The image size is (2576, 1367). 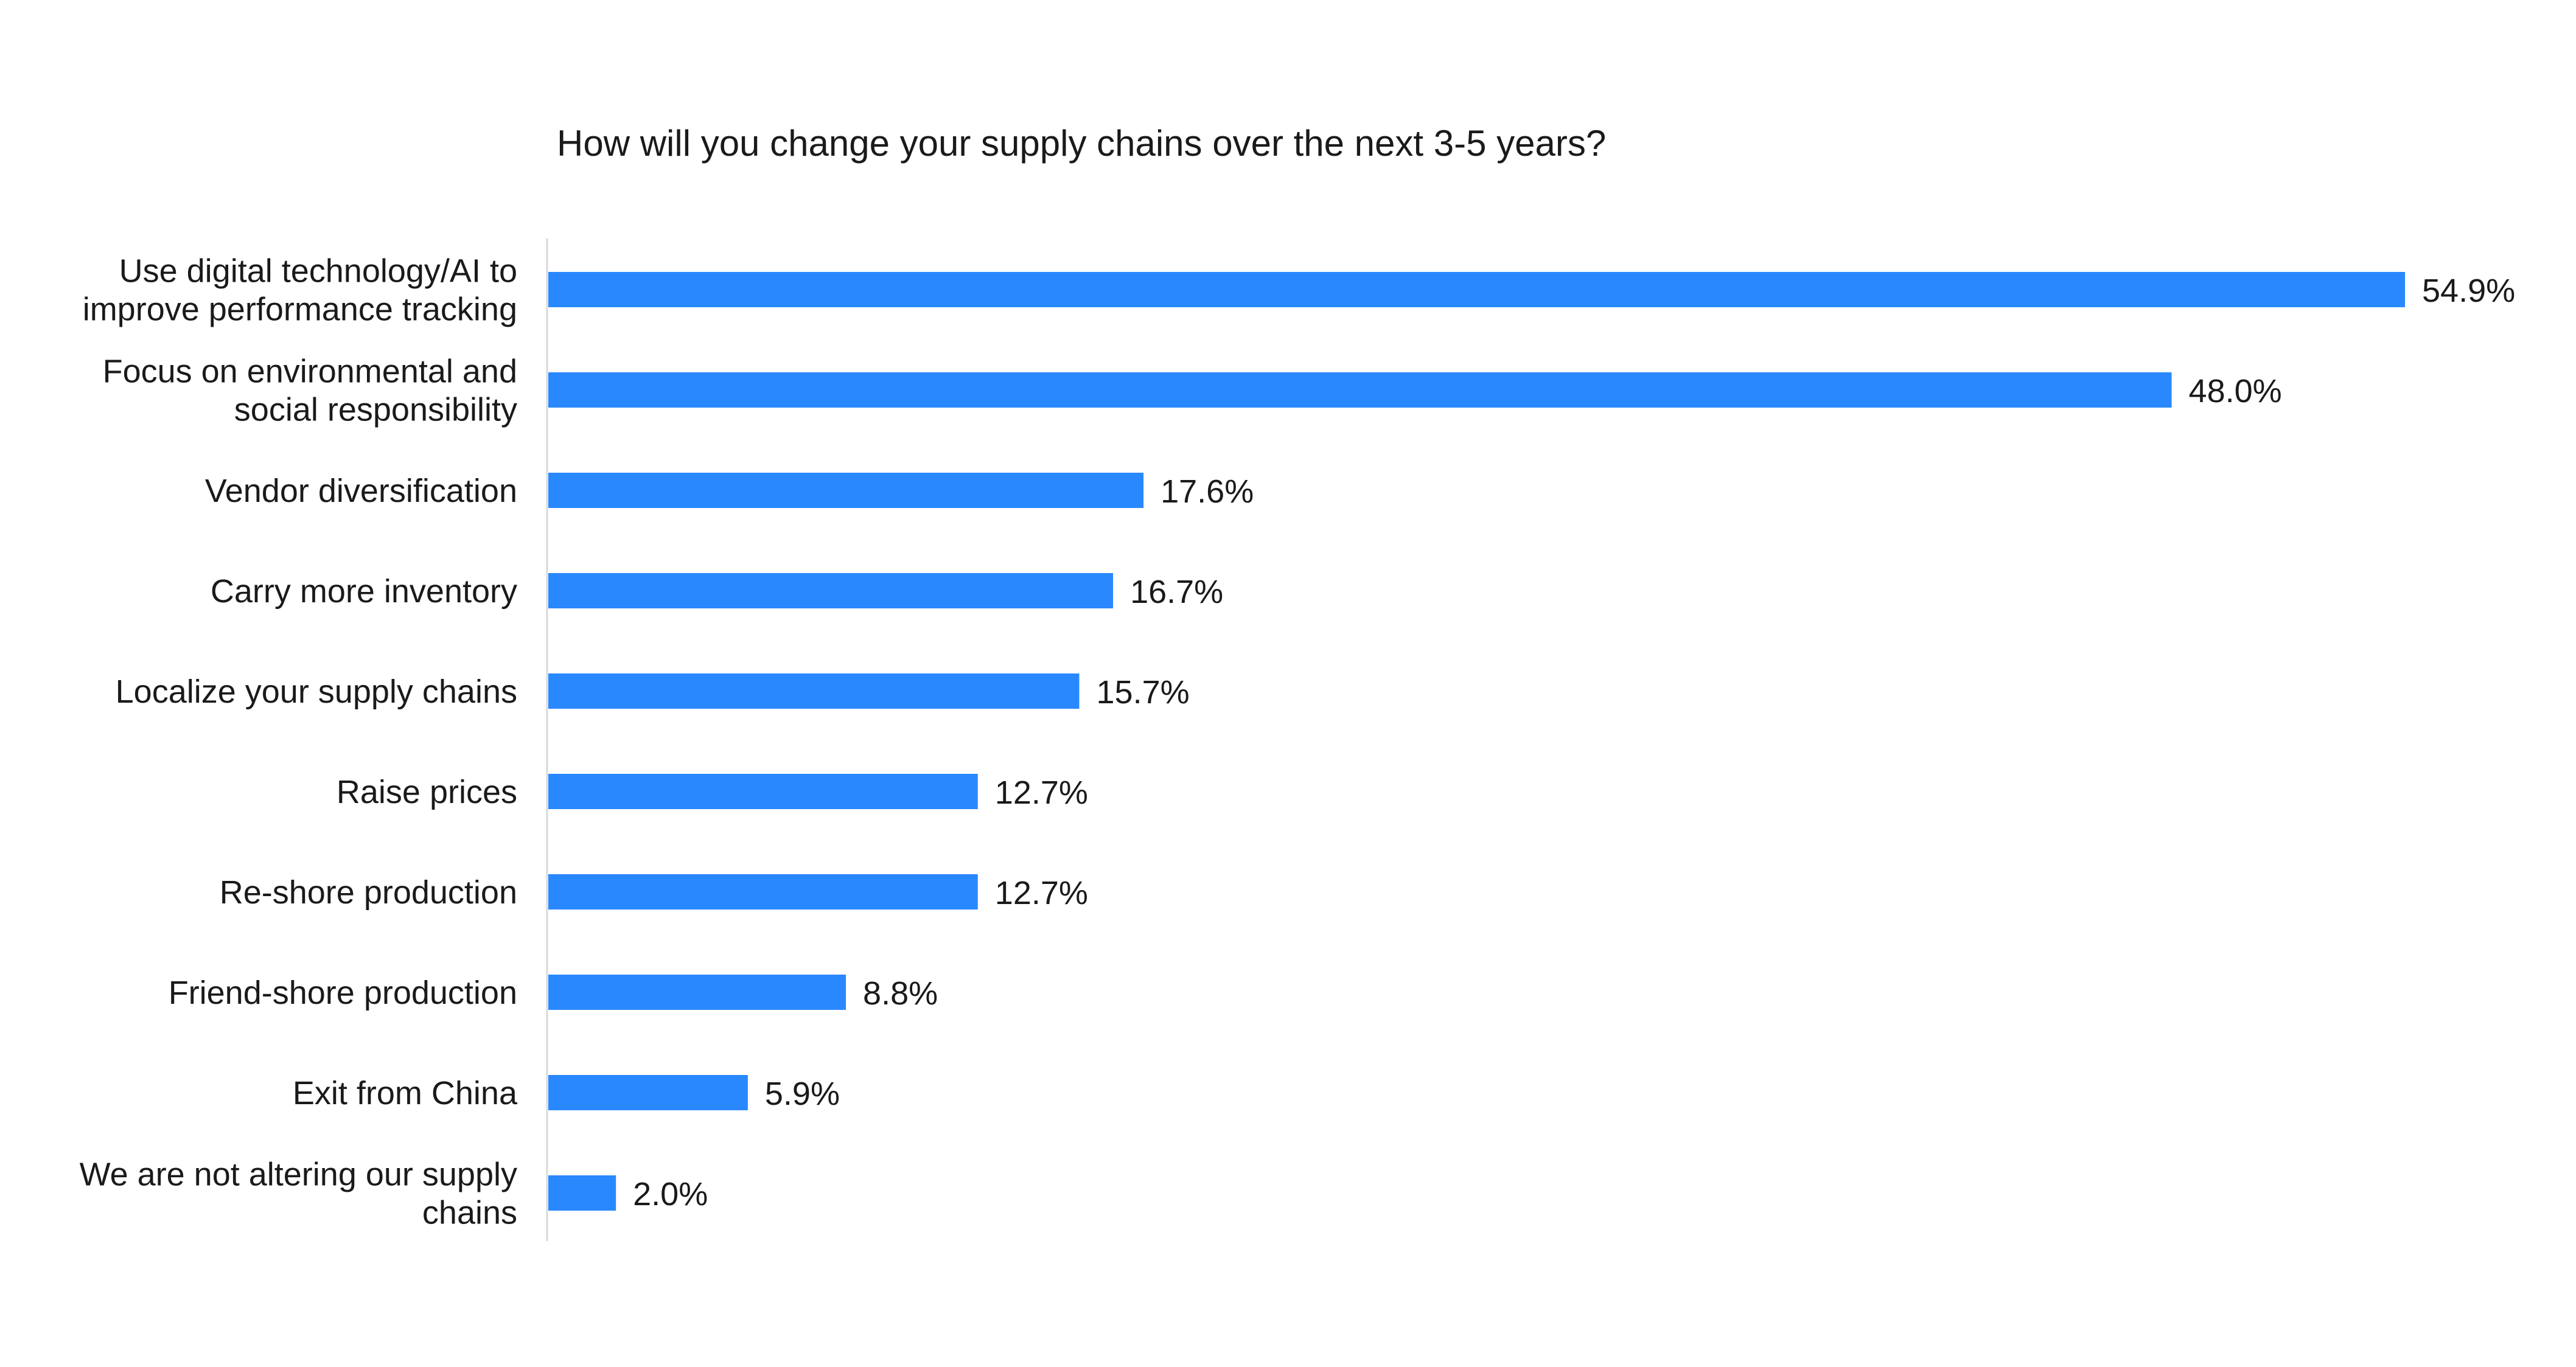 What do you see at coordinates (316, 691) in the screenshot?
I see `category-label: Localize your supply chains` at bounding box center [316, 691].